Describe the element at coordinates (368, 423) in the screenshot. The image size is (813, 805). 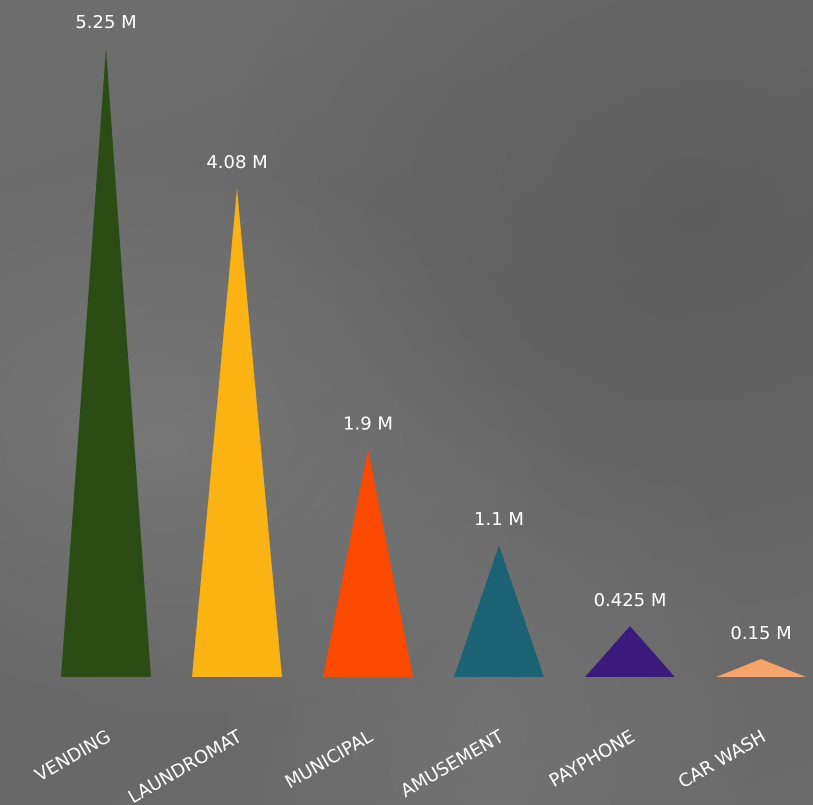
I see `data-label: 1.9 M` at that location.